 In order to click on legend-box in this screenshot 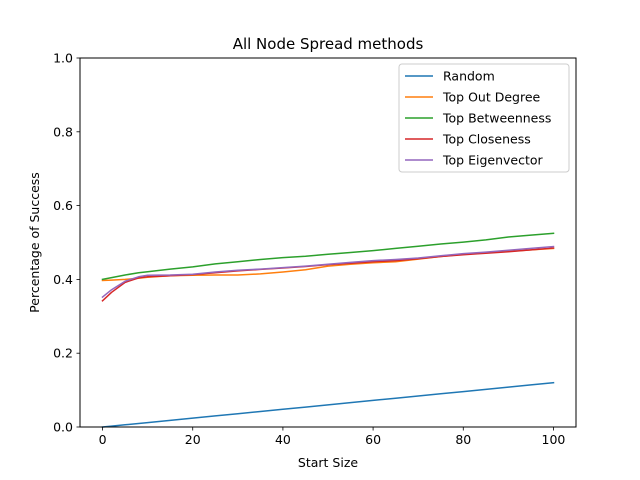, I will do `click(484, 118)`.